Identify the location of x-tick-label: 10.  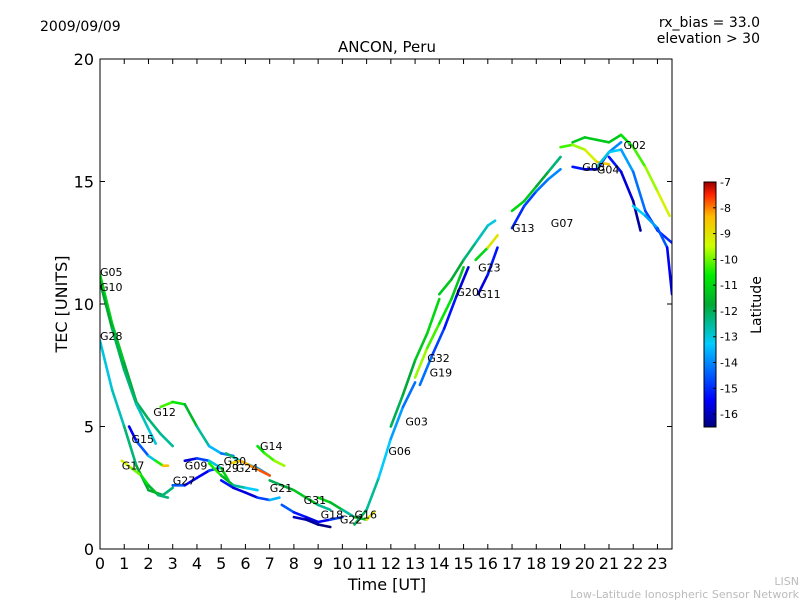
(342, 563).